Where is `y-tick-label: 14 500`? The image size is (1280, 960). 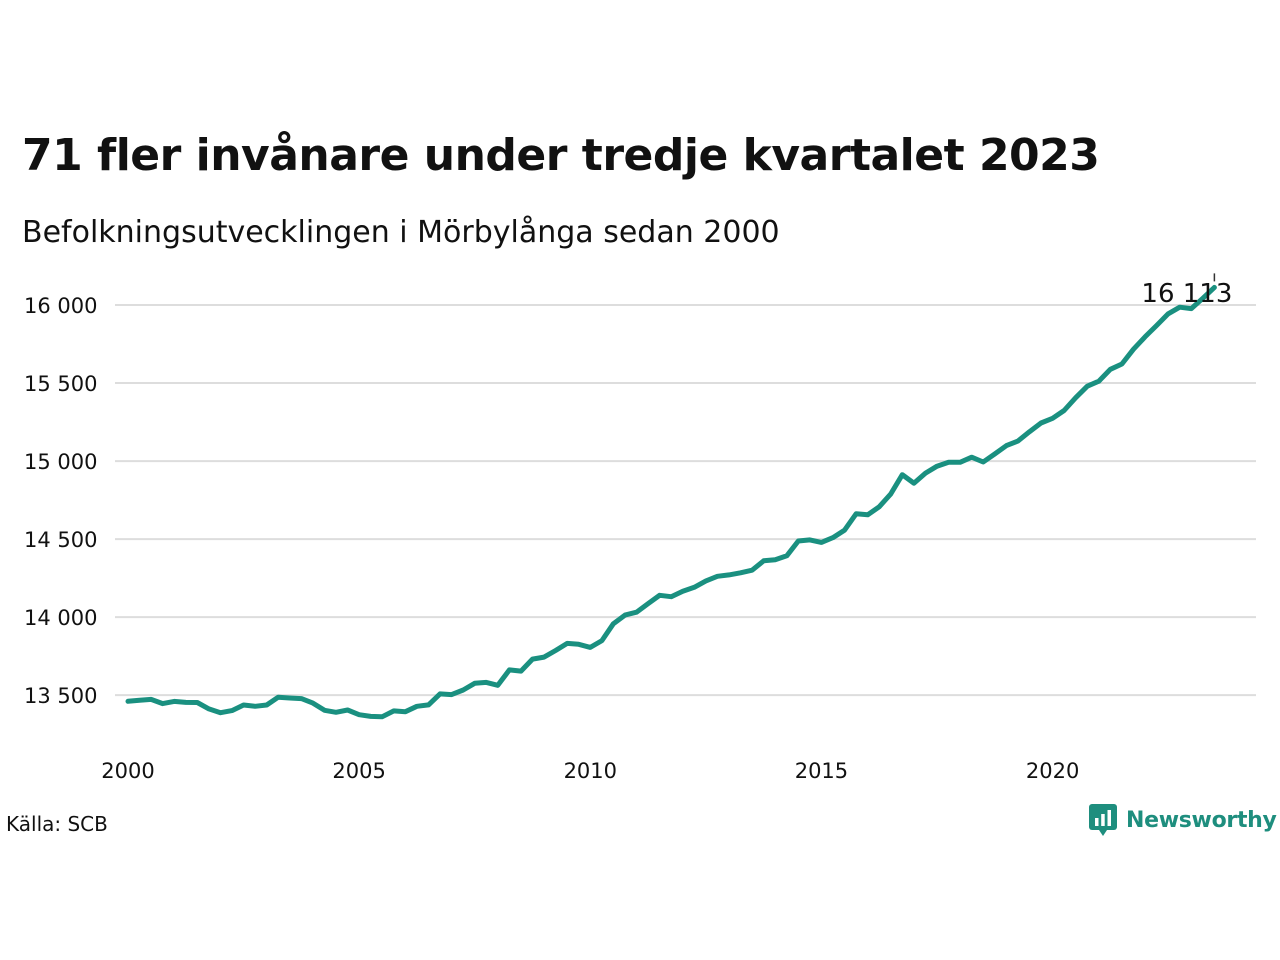
y-tick-label: 14 500 is located at coordinates (60, 540).